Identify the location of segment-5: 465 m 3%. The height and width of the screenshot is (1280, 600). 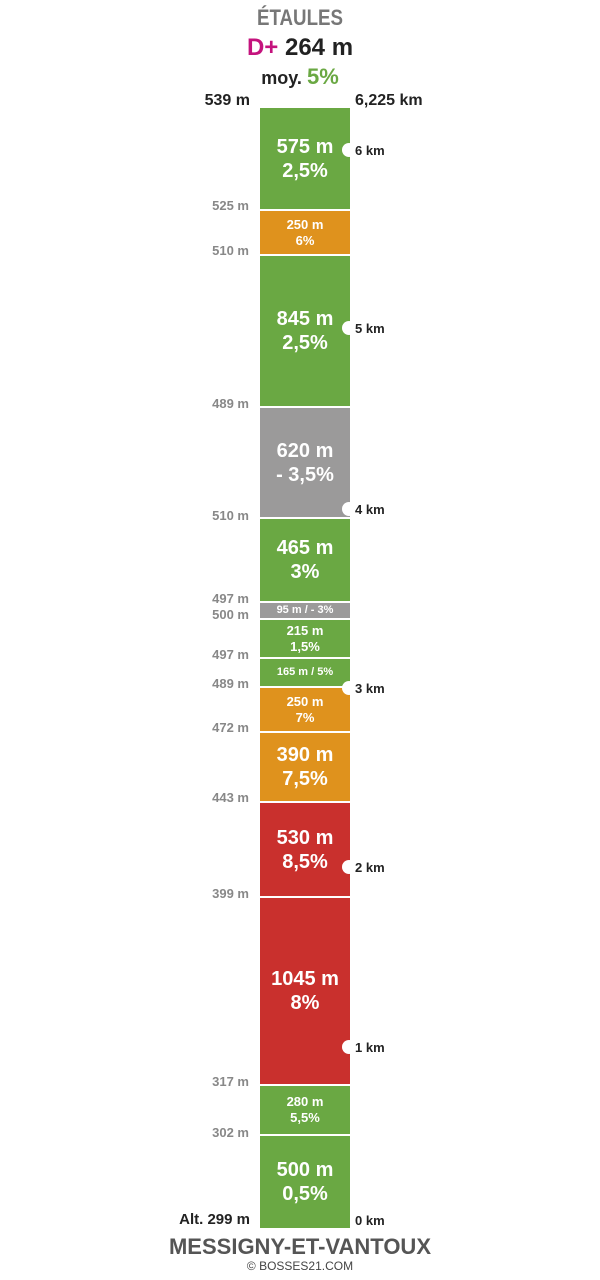
(305, 561).